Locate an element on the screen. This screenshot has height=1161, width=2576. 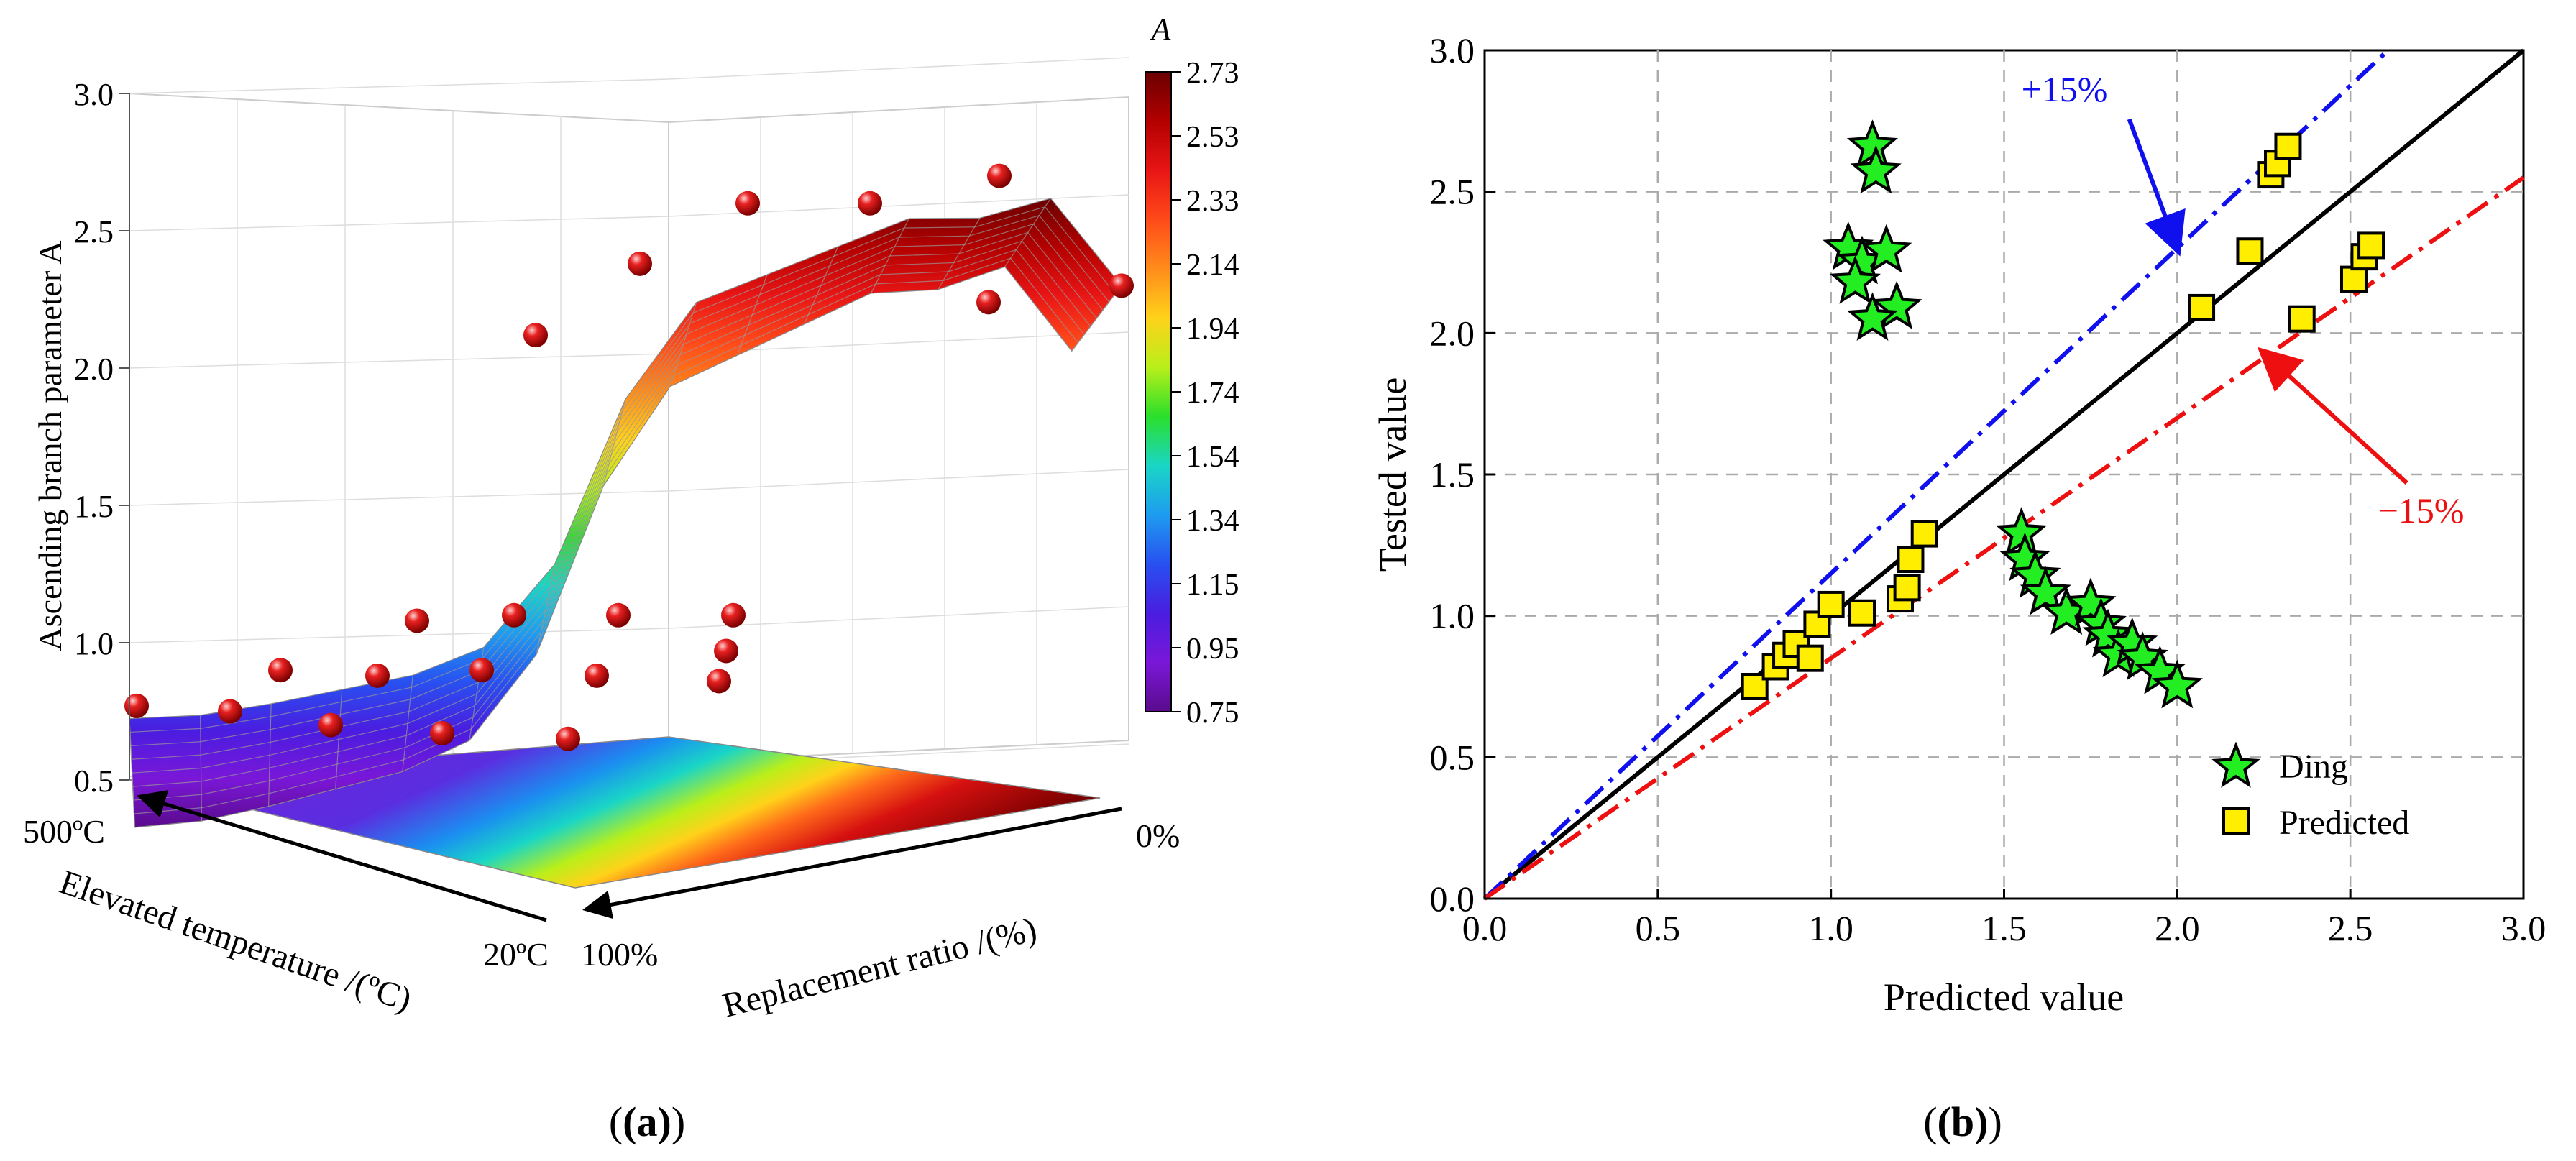
legend-predicted-label: Predicted is located at coordinates (2344, 823).